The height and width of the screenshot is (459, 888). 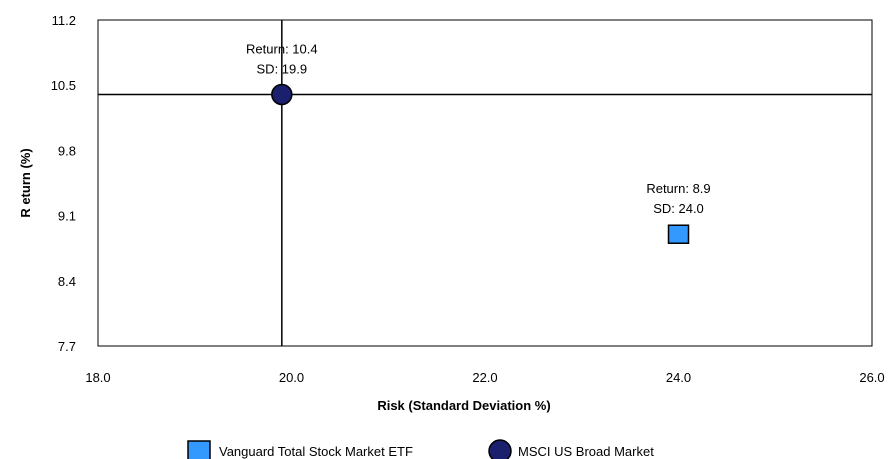 What do you see at coordinates (67, 216) in the screenshot?
I see `y-tick-label: 9.1` at bounding box center [67, 216].